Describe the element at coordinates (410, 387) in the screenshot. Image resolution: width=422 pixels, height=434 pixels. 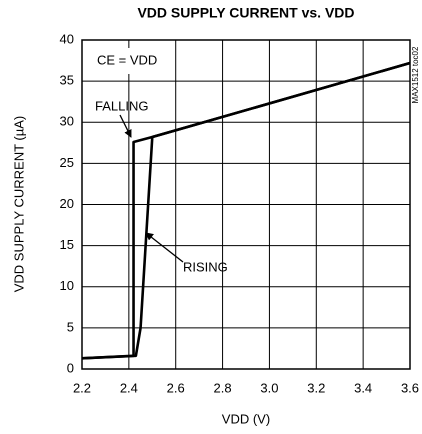
I see `x-tick-label: 3.6` at that location.